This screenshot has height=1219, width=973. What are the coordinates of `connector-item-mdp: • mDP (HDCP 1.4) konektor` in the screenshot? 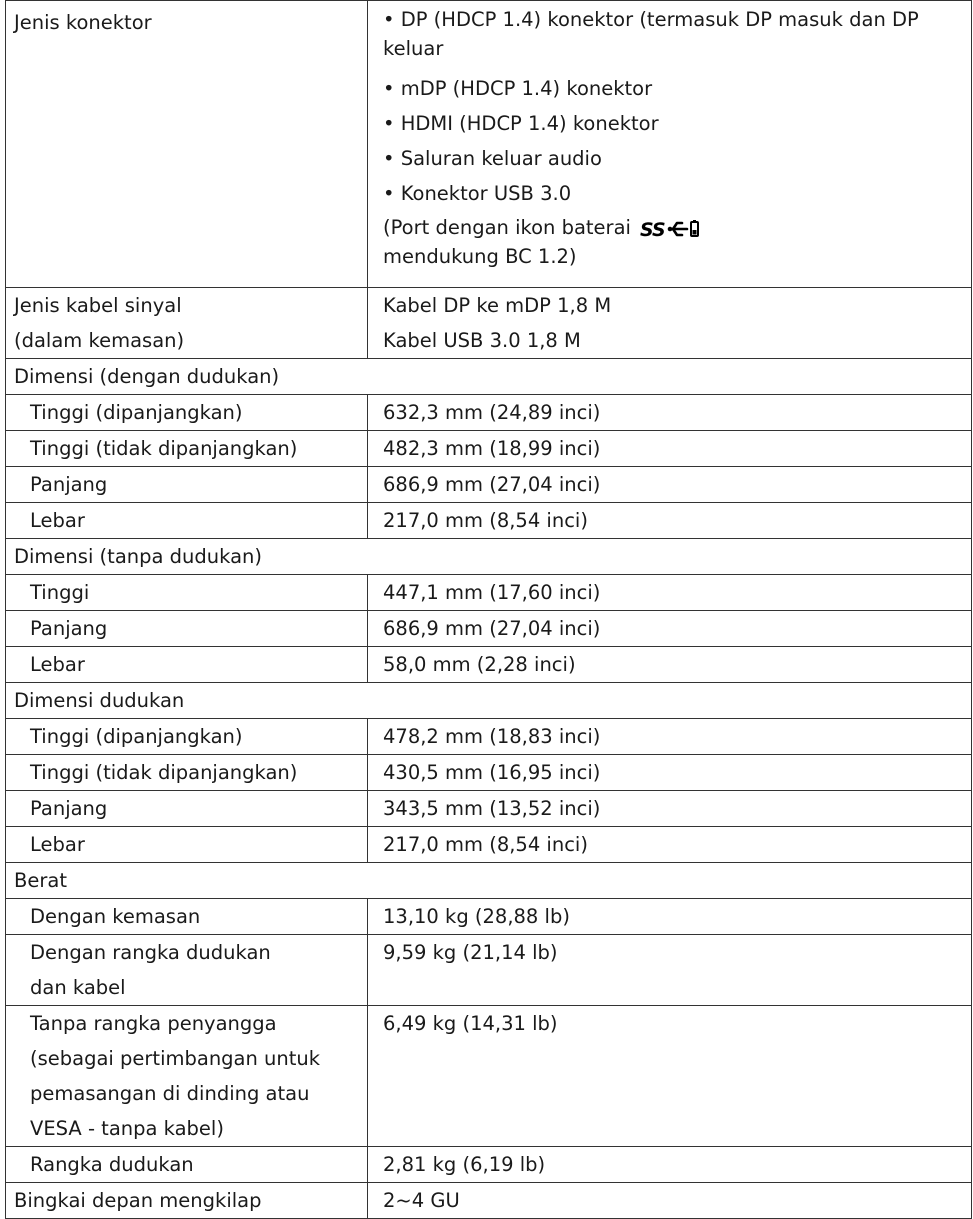 It's located at (518, 88).